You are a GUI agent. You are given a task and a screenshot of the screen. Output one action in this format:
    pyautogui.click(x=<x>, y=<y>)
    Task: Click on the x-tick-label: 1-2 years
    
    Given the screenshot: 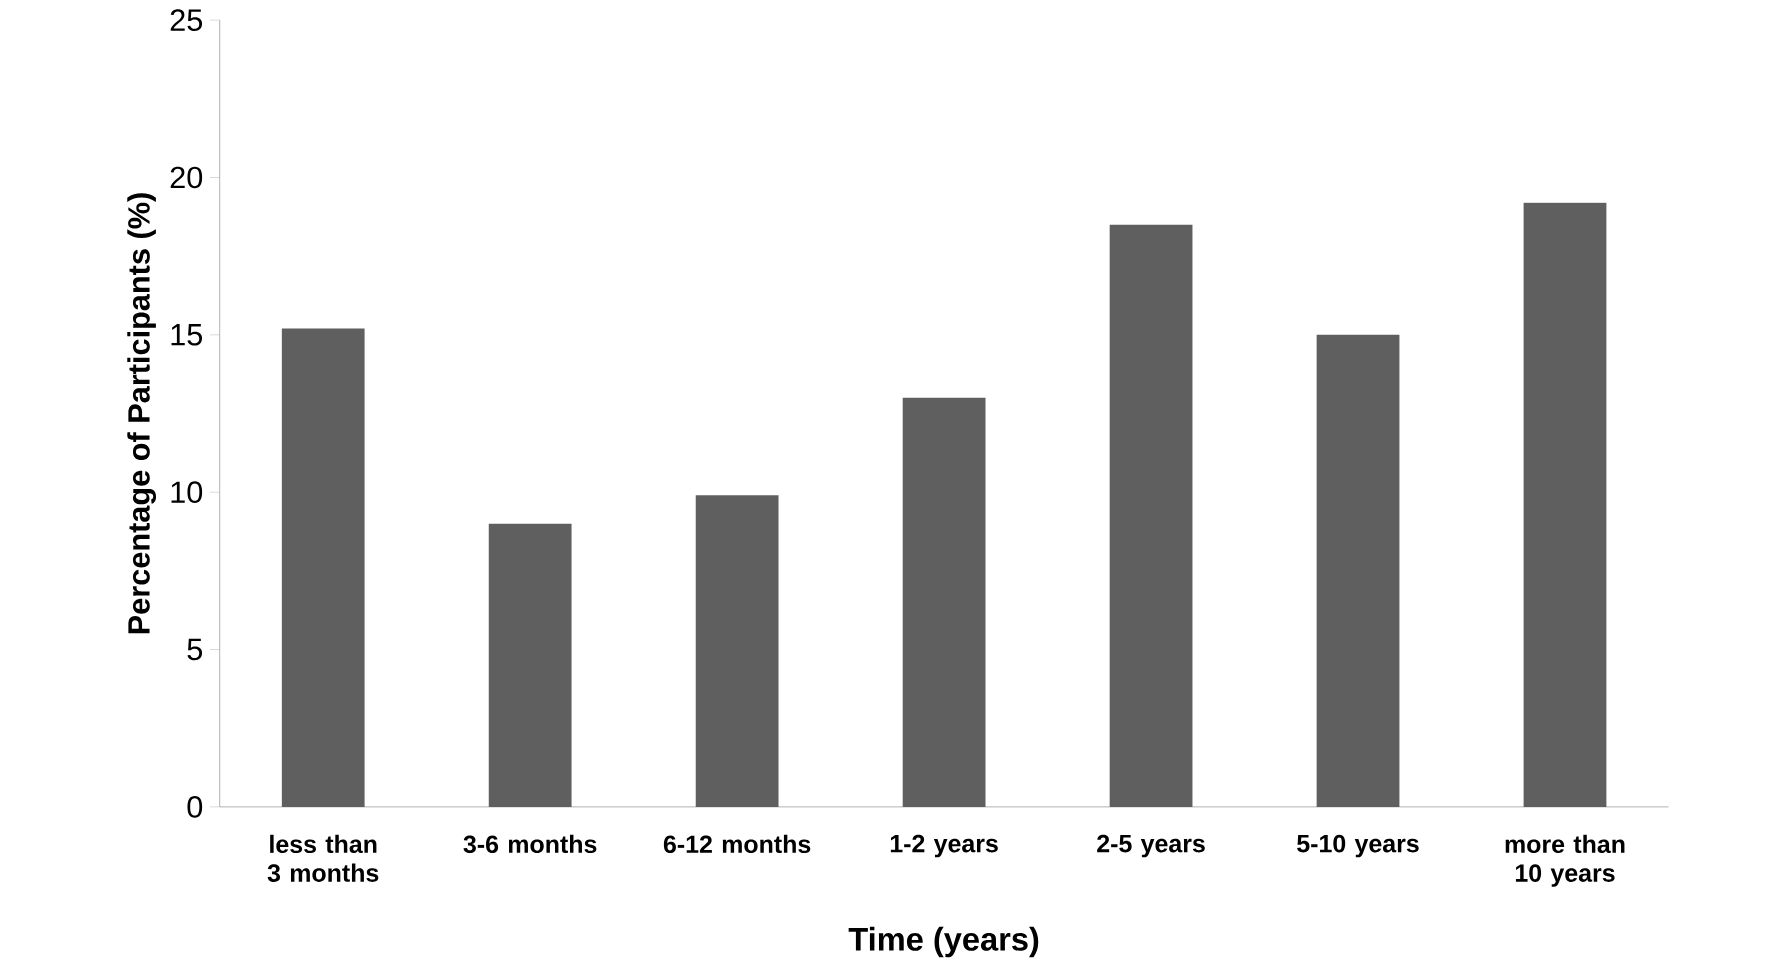 What is the action you would take?
    pyautogui.click(x=944, y=846)
    